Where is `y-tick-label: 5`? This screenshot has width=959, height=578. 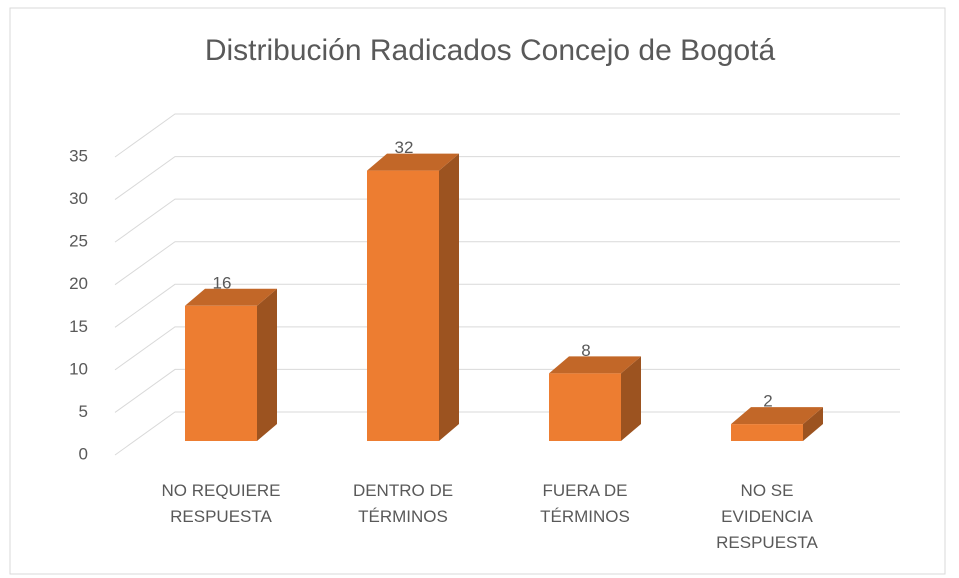
y-tick-label: 5 is located at coordinates (83, 411).